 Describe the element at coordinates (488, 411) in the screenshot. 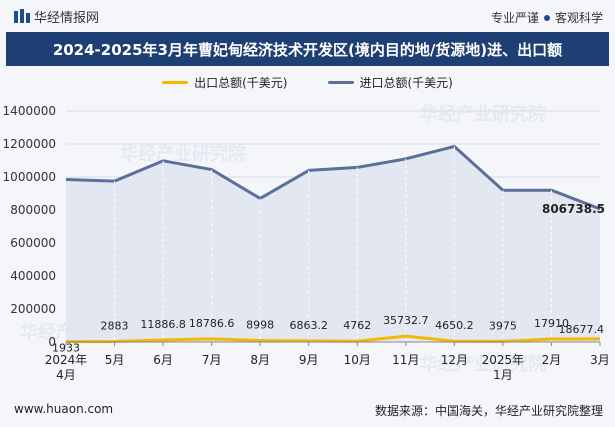

I see `footer-source: 数据来源：中国海关，华经产业研究院整理` at that location.